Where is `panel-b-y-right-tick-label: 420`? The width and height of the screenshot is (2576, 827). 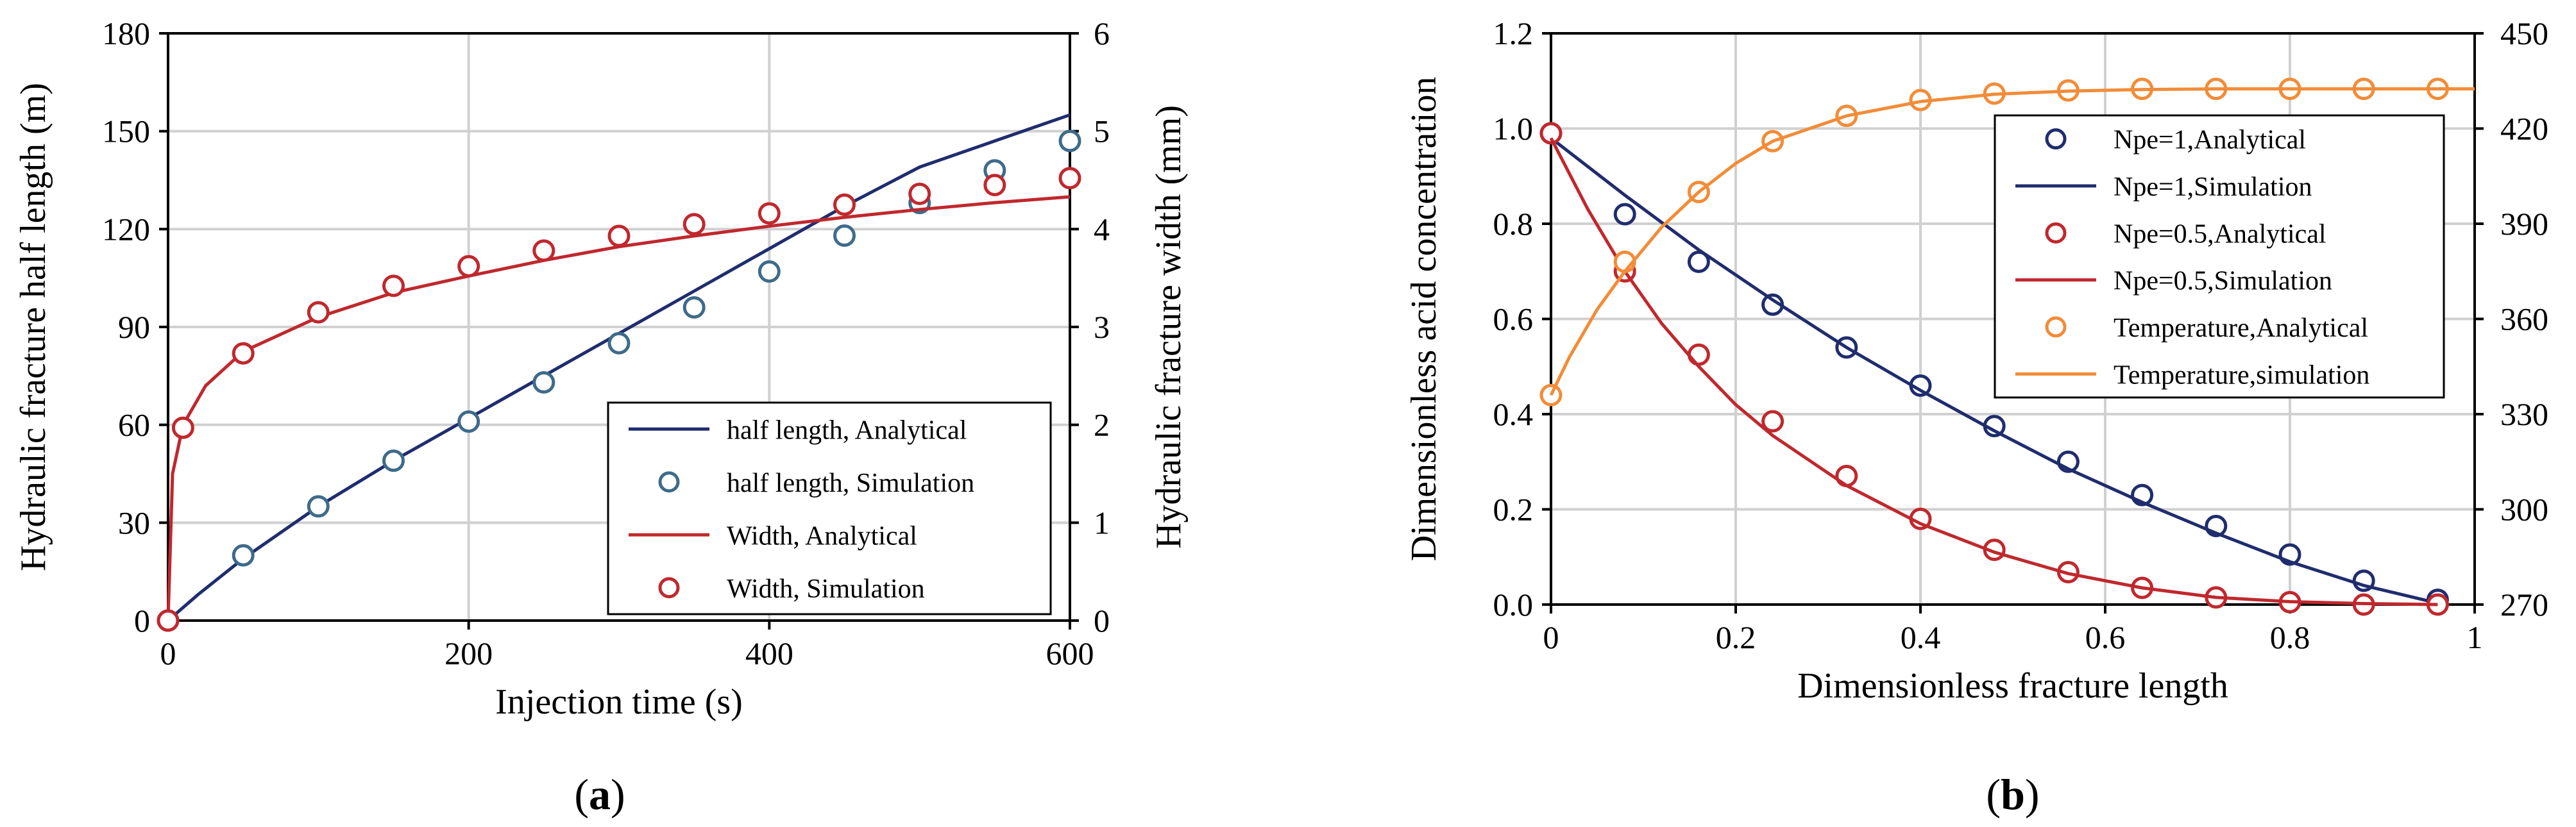 panel-b-y-right-tick-label: 420 is located at coordinates (2524, 129).